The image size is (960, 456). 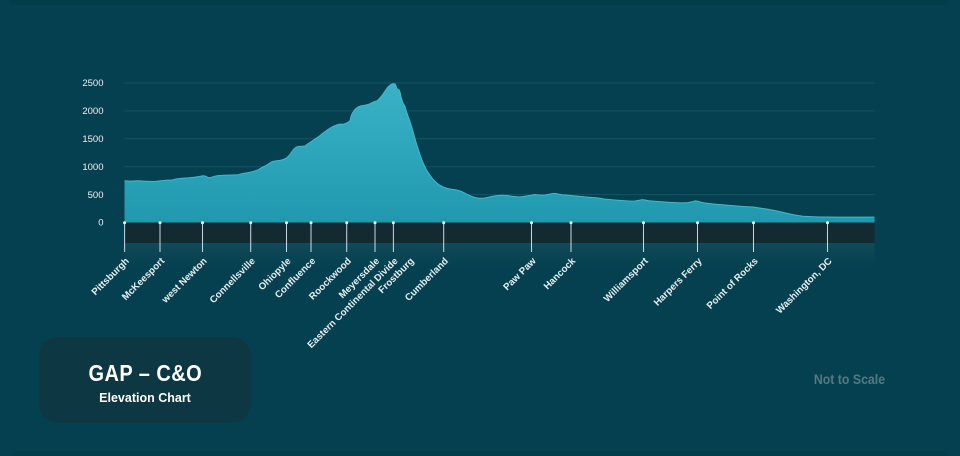 I want to click on svg-text: Eastern Continental Divide, so click(x=353, y=302).